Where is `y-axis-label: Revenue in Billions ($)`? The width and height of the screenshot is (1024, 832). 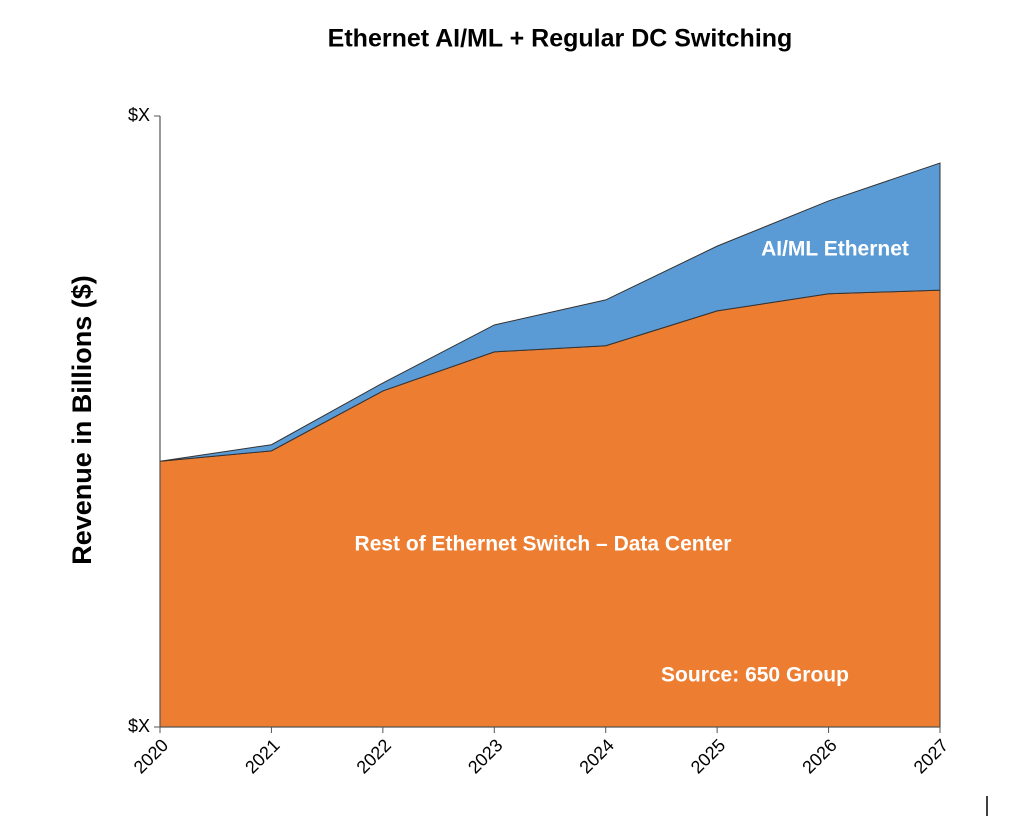
y-axis-label: Revenue in Billions ($) is located at coordinates (82, 420).